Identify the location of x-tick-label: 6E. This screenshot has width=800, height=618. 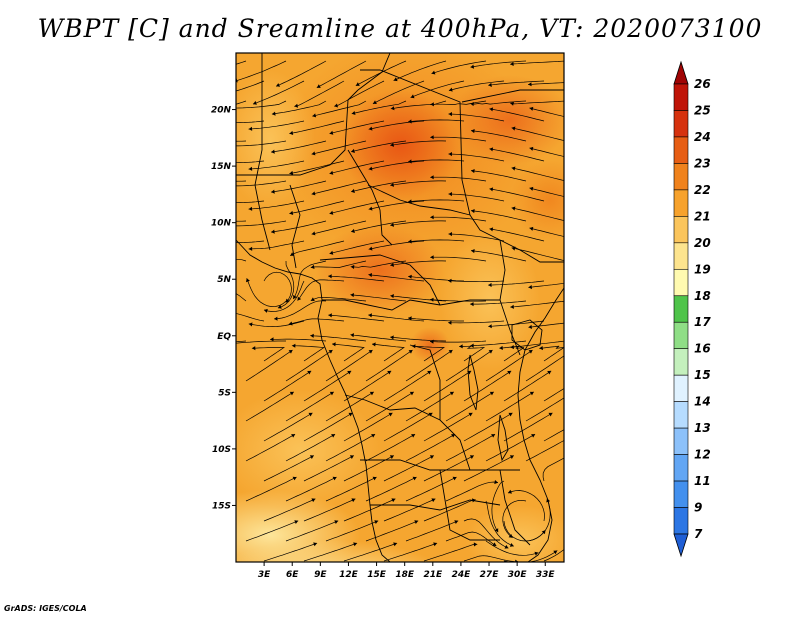
(292, 575).